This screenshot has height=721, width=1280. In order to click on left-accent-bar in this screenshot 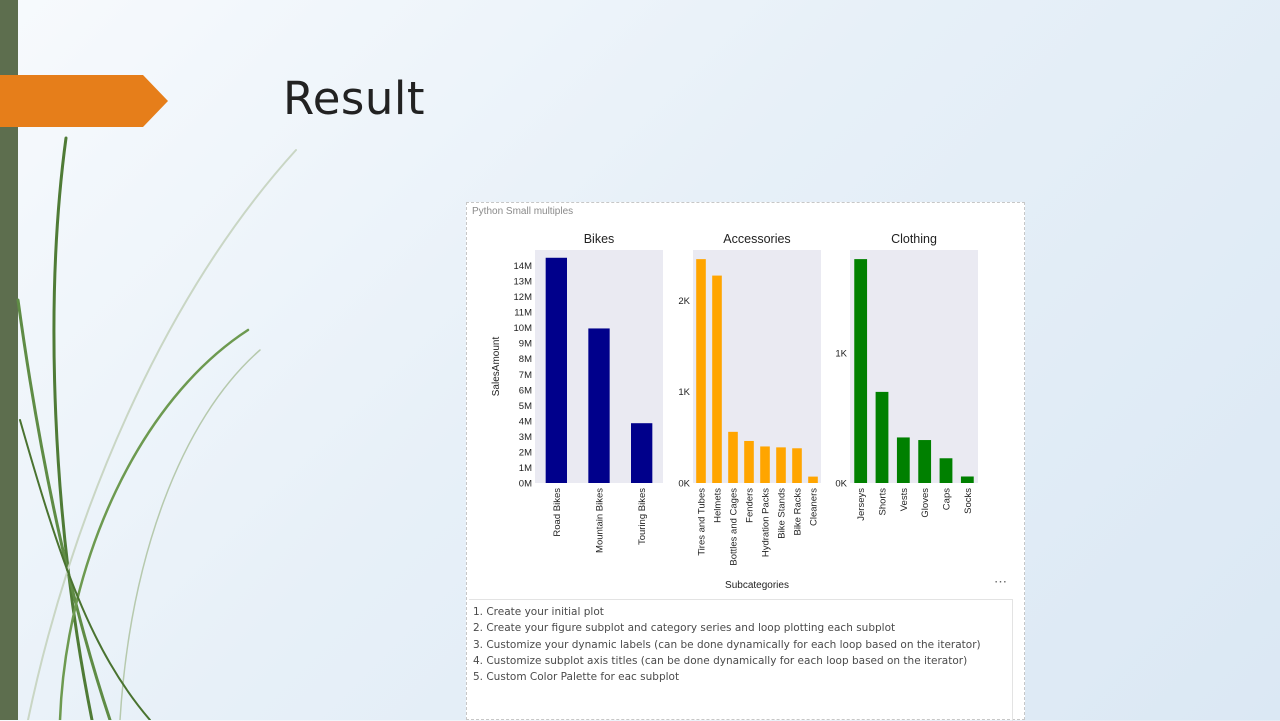, I will do `click(9, 360)`.